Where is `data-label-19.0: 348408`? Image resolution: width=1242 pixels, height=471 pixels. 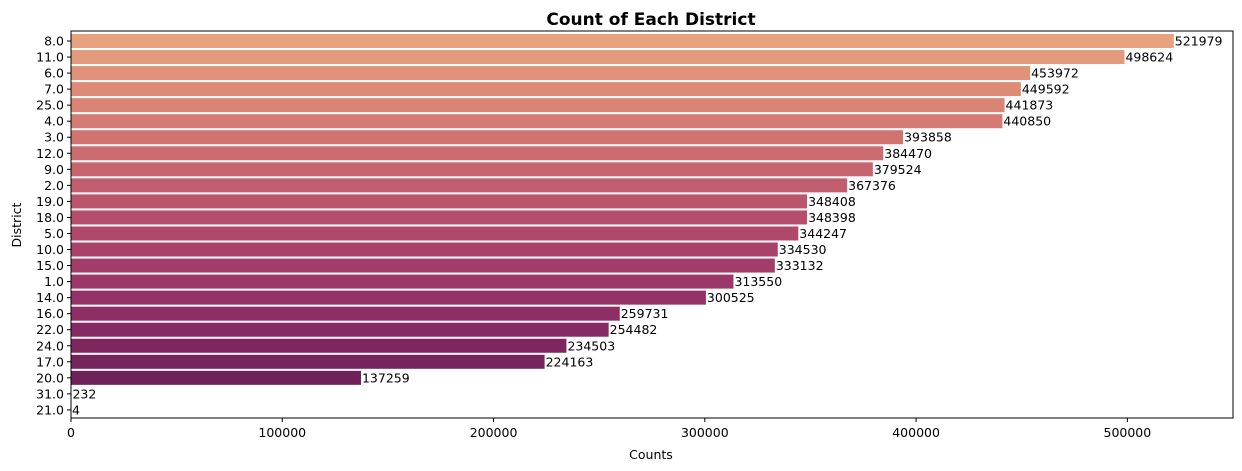
data-label-19.0: 348408 is located at coordinates (832, 201).